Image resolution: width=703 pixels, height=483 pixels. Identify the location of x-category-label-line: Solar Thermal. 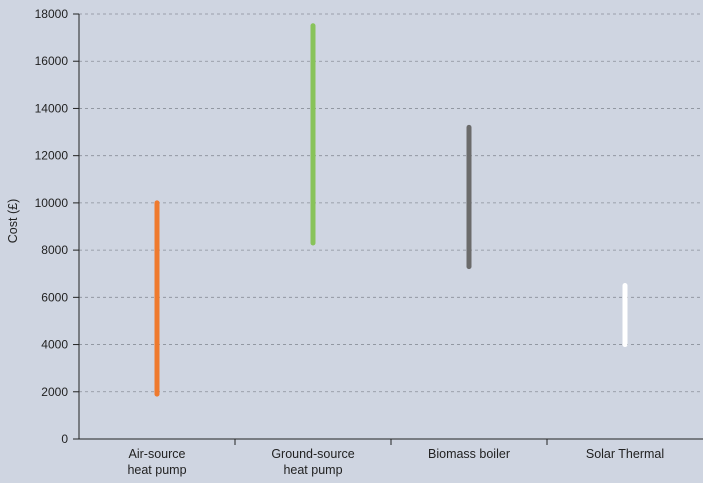
(625, 454).